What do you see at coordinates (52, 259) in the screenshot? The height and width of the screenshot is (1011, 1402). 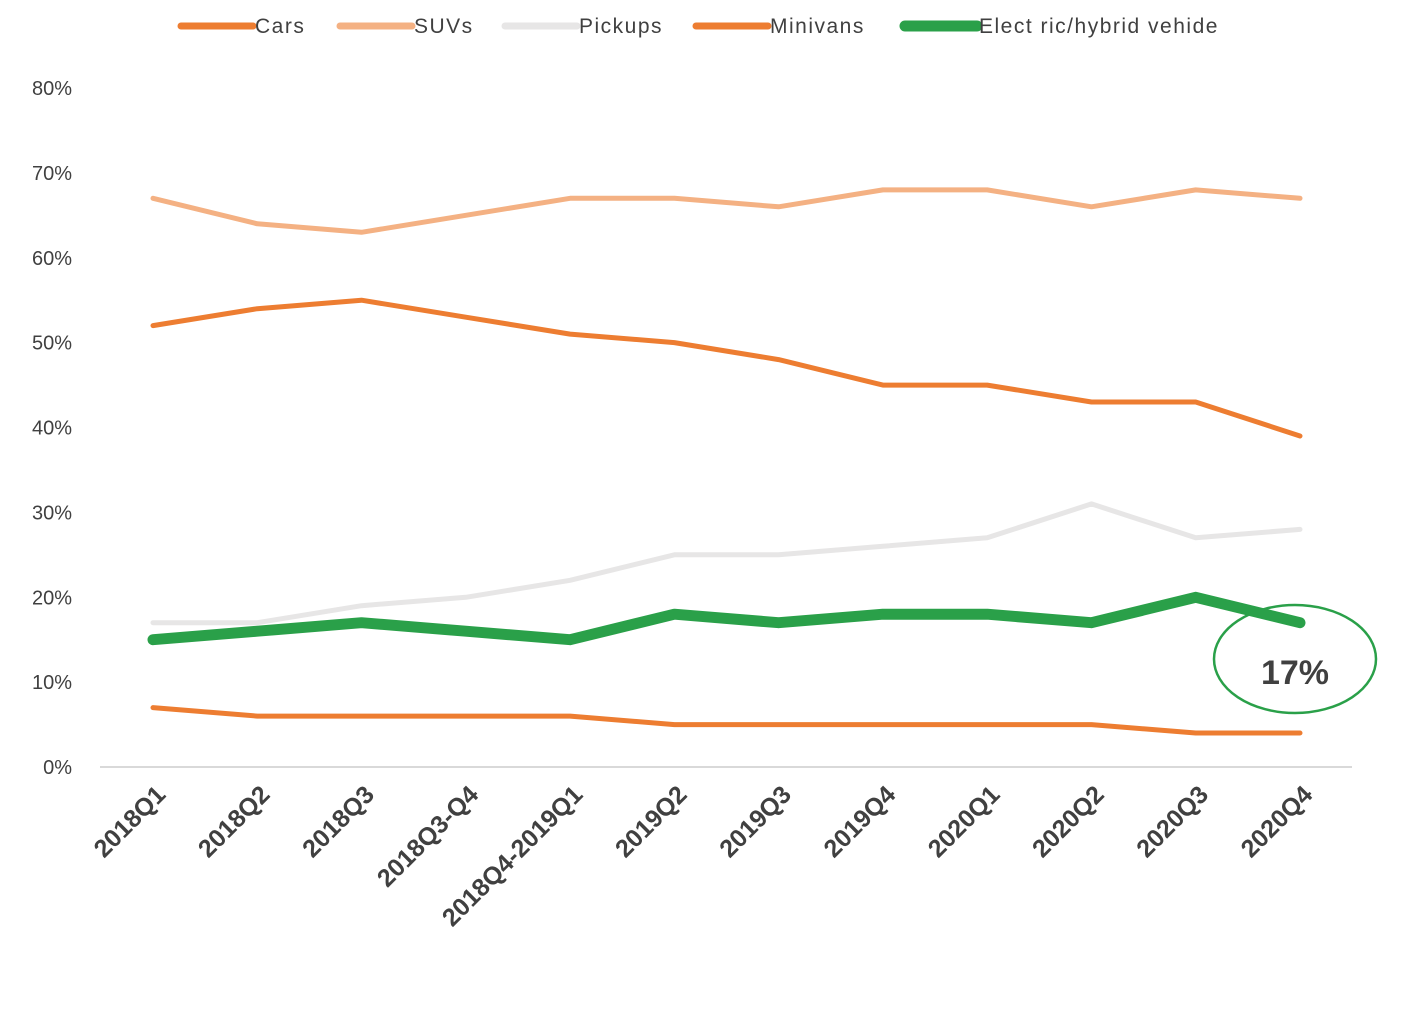 I see `y-tick-label: 60%` at bounding box center [52, 259].